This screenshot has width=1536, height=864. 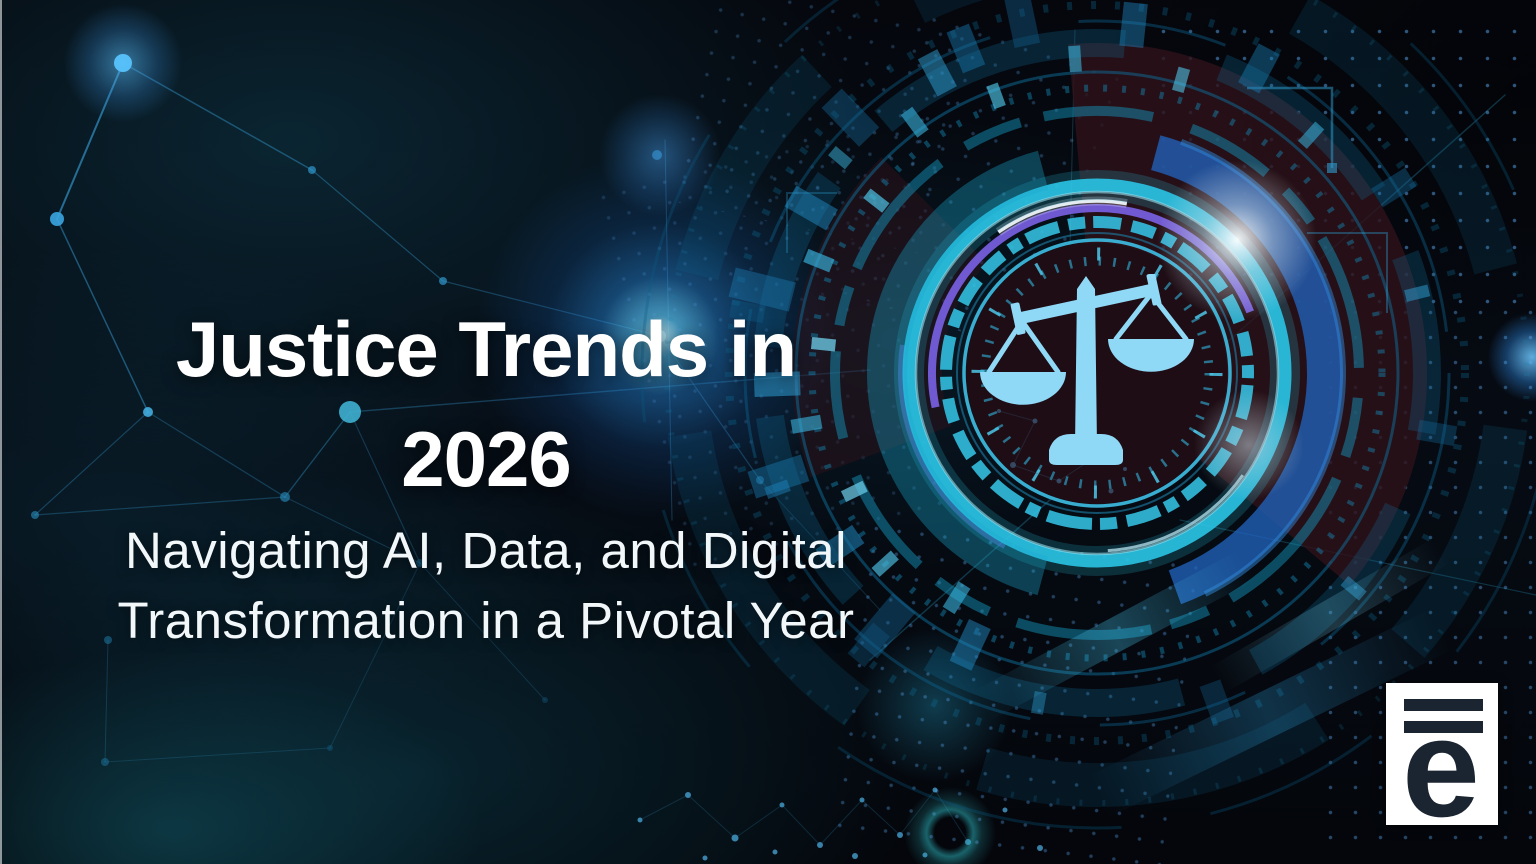 What do you see at coordinates (1441, 767) in the screenshot?
I see `logo-letter: e` at bounding box center [1441, 767].